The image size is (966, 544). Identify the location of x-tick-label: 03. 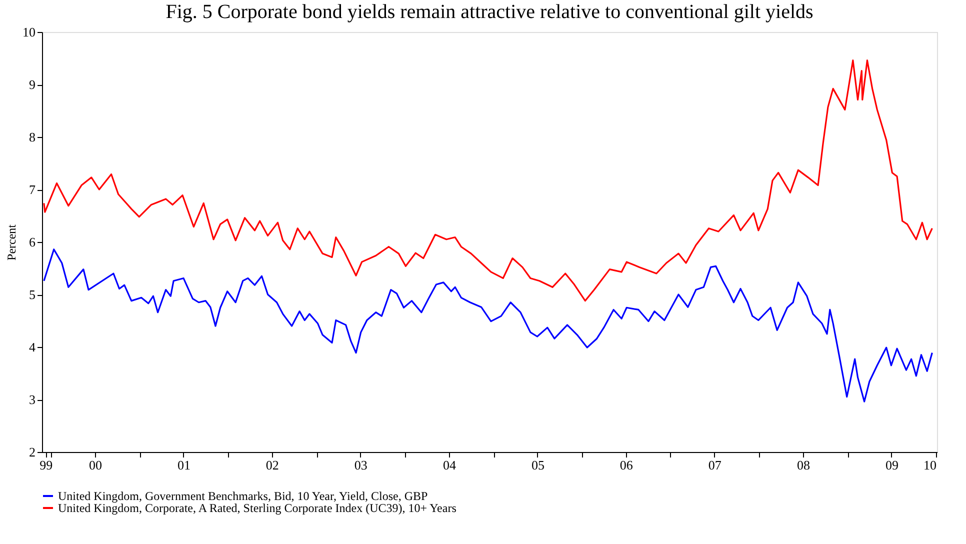
(361, 465).